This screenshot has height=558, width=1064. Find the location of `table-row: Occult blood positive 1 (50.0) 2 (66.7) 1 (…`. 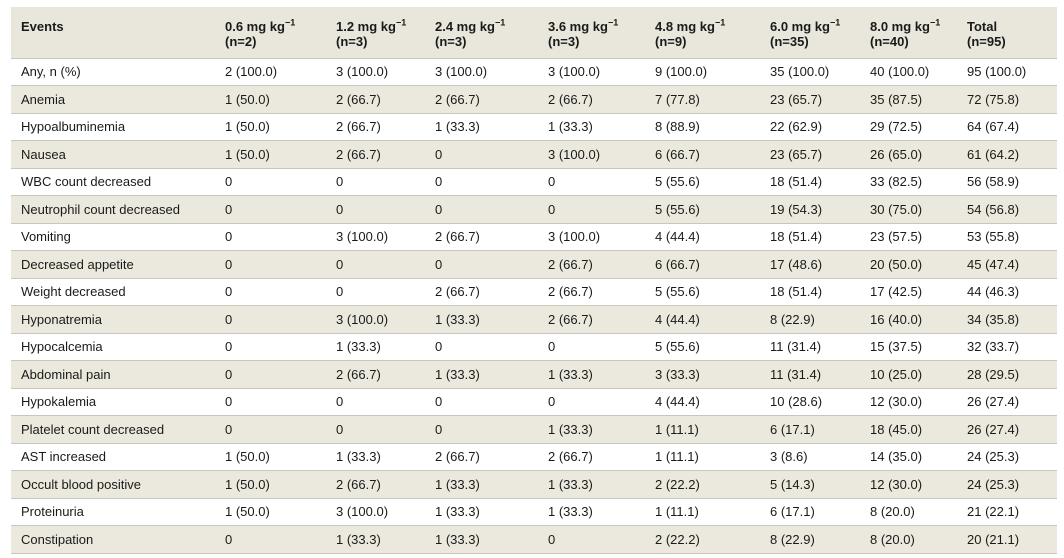

table-row: Occult blood positive 1 (50.0) 2 (66.7) 1 (… is located at coordinates (534, 484).